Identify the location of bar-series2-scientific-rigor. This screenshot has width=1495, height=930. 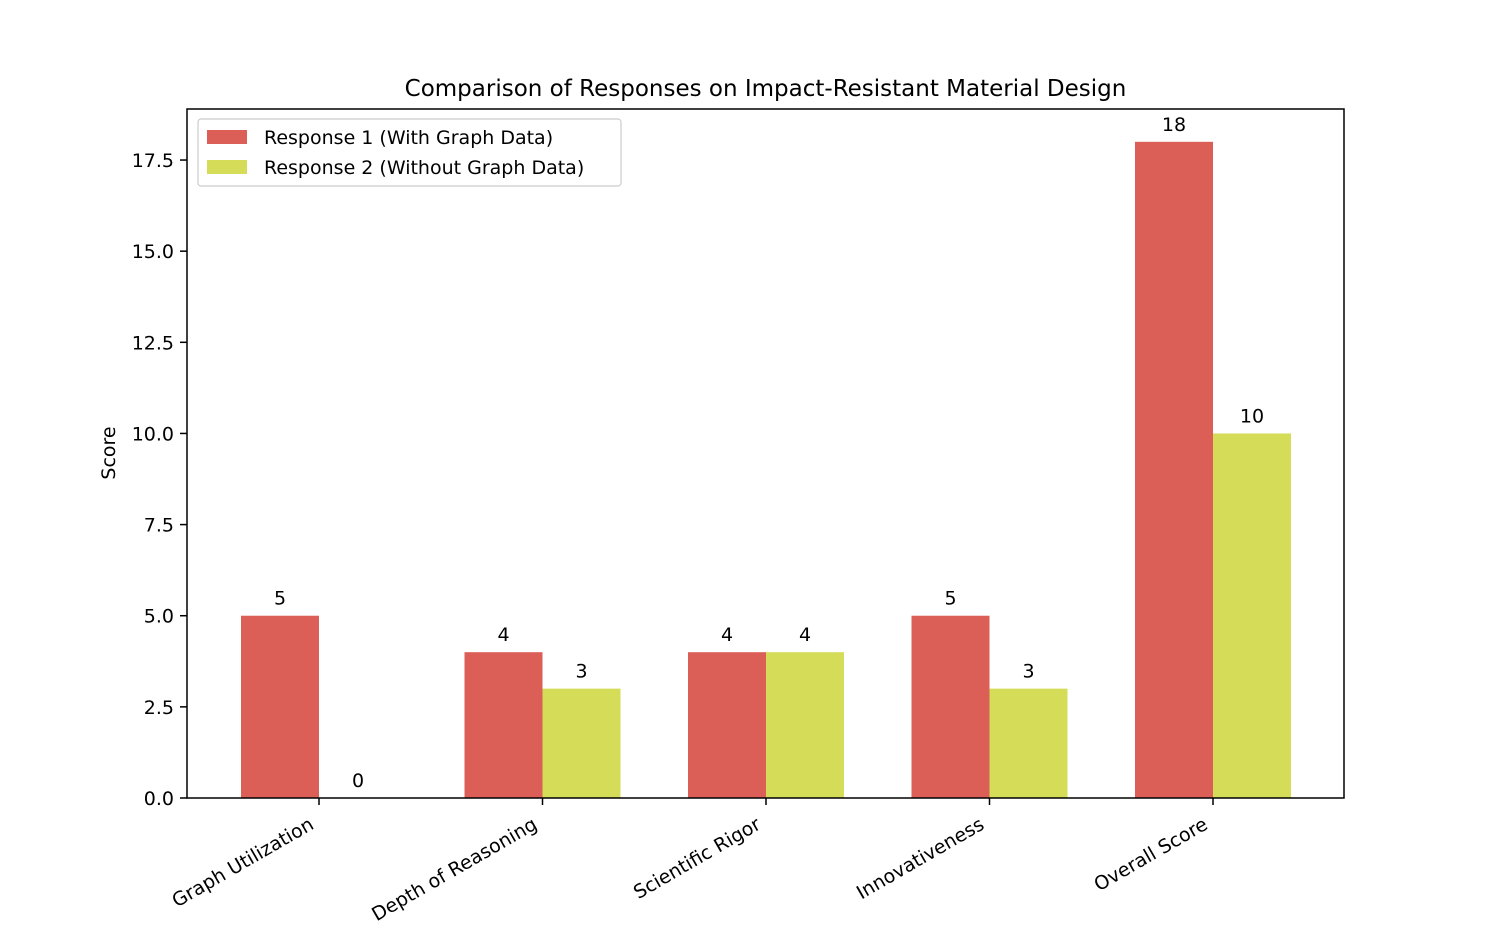
(805, 725).